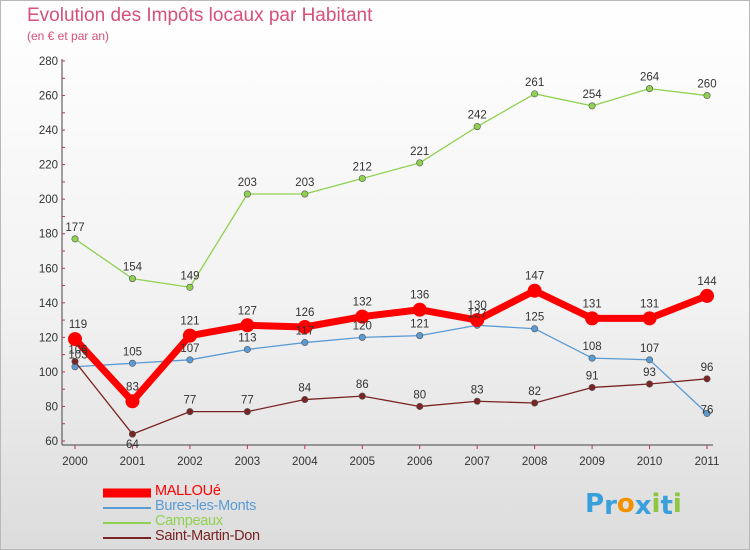  What do you see at coordinates (304, 389) in the screenshot?
I see `data-label-saint-martin-don: 84` at bounding box center [304, 389].